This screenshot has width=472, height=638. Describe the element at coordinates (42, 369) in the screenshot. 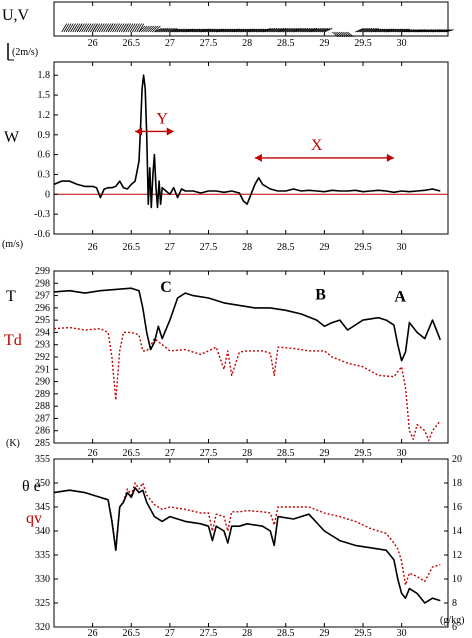

I see `y-tick-label: 291` at that location.